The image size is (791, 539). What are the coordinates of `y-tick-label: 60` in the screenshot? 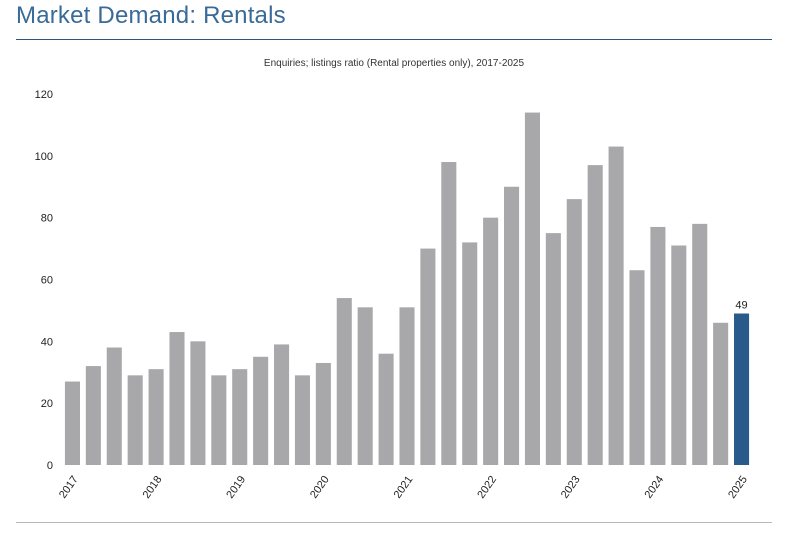 It's located at (47, 281).